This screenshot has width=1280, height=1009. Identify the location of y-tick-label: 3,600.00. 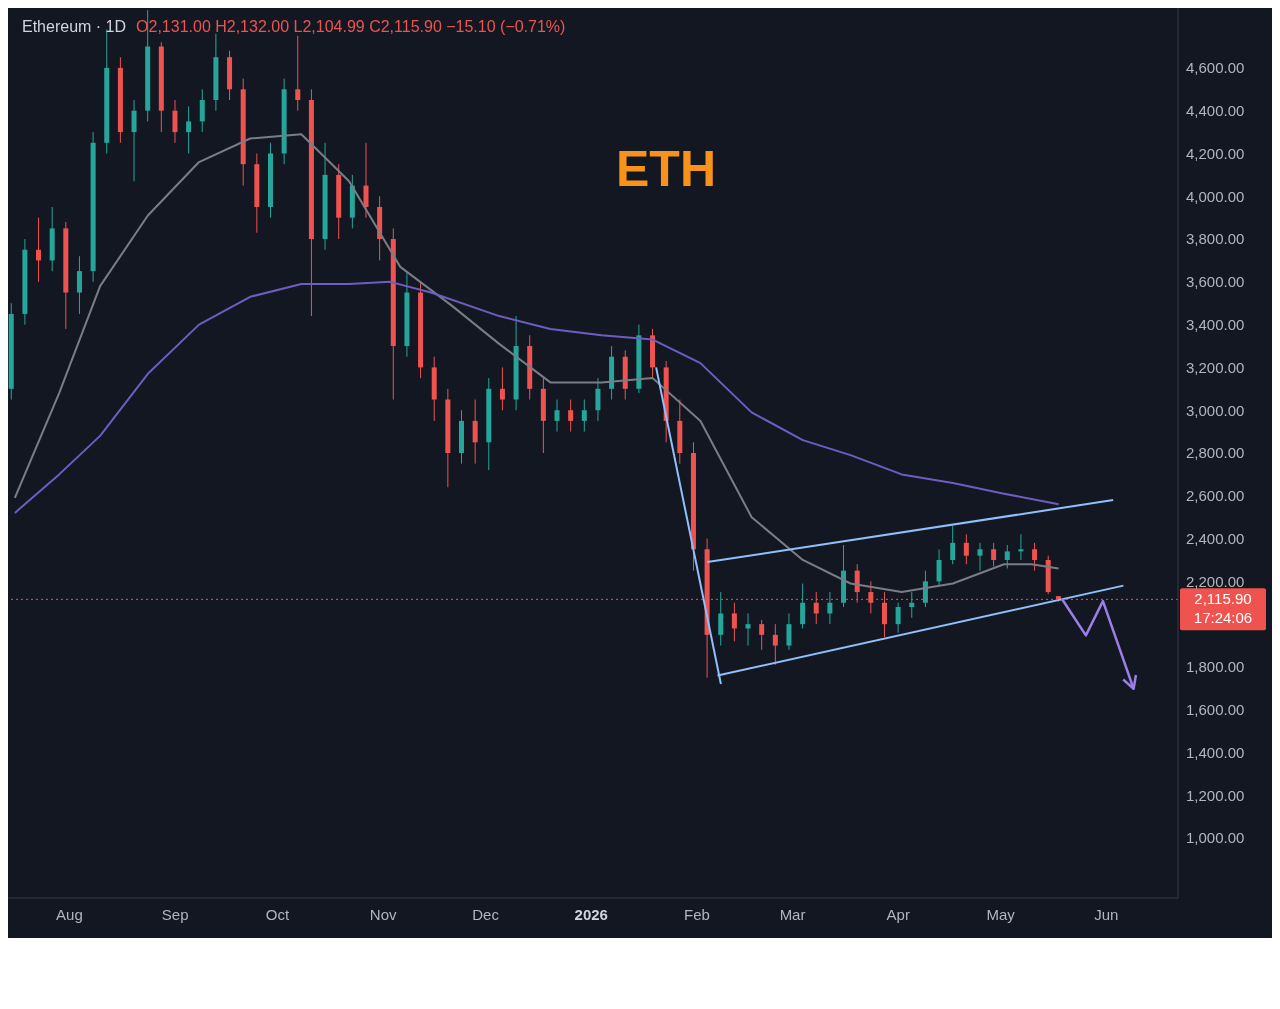
(1215, 282).